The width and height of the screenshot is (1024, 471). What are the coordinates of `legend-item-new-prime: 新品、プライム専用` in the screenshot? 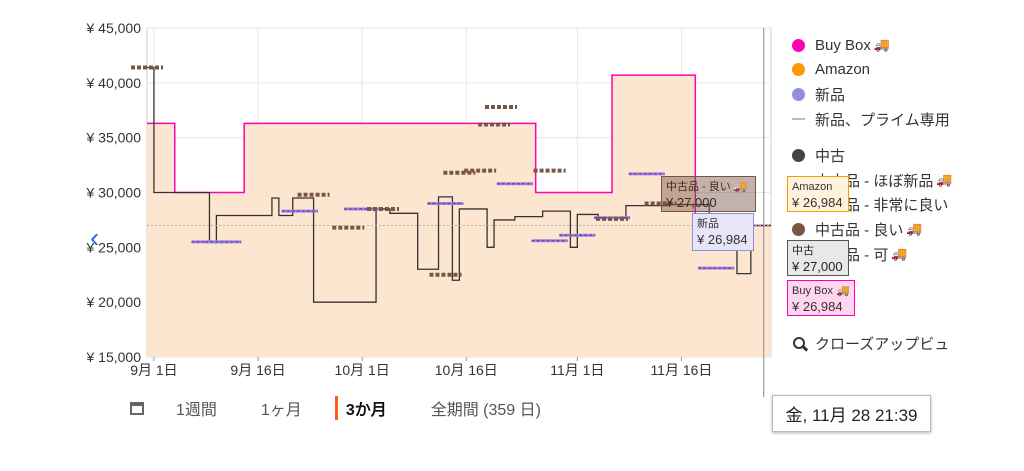 It's located at (908, 119).